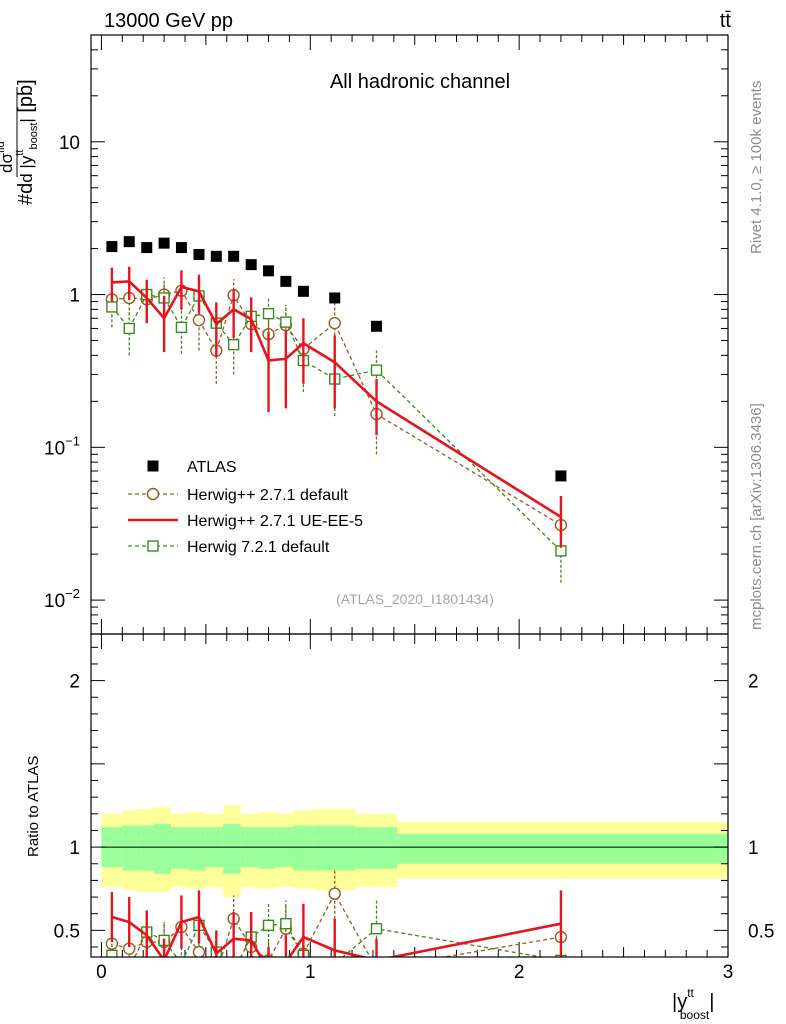 The height and width of the screenshot is (1024, 786). I want to click on y-tick-label: 10, so click(69, 143).